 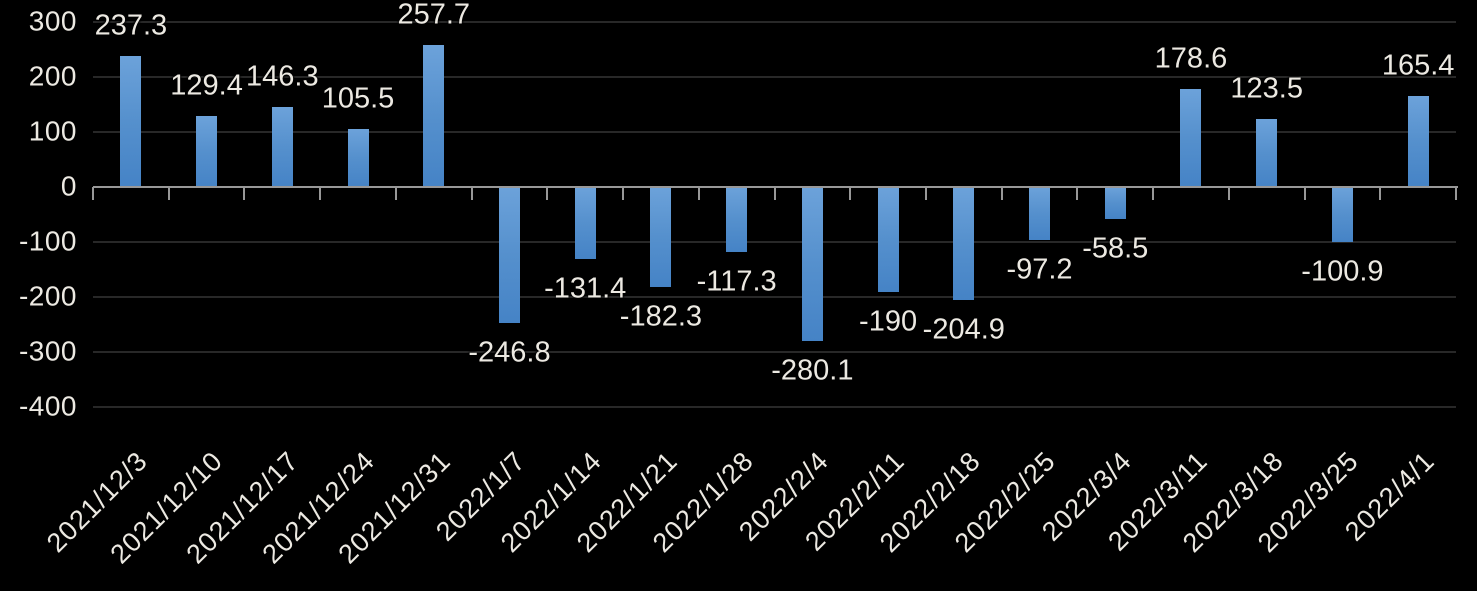 I want to click on bar-value-label: 105.5, so click(x=358, y=98).